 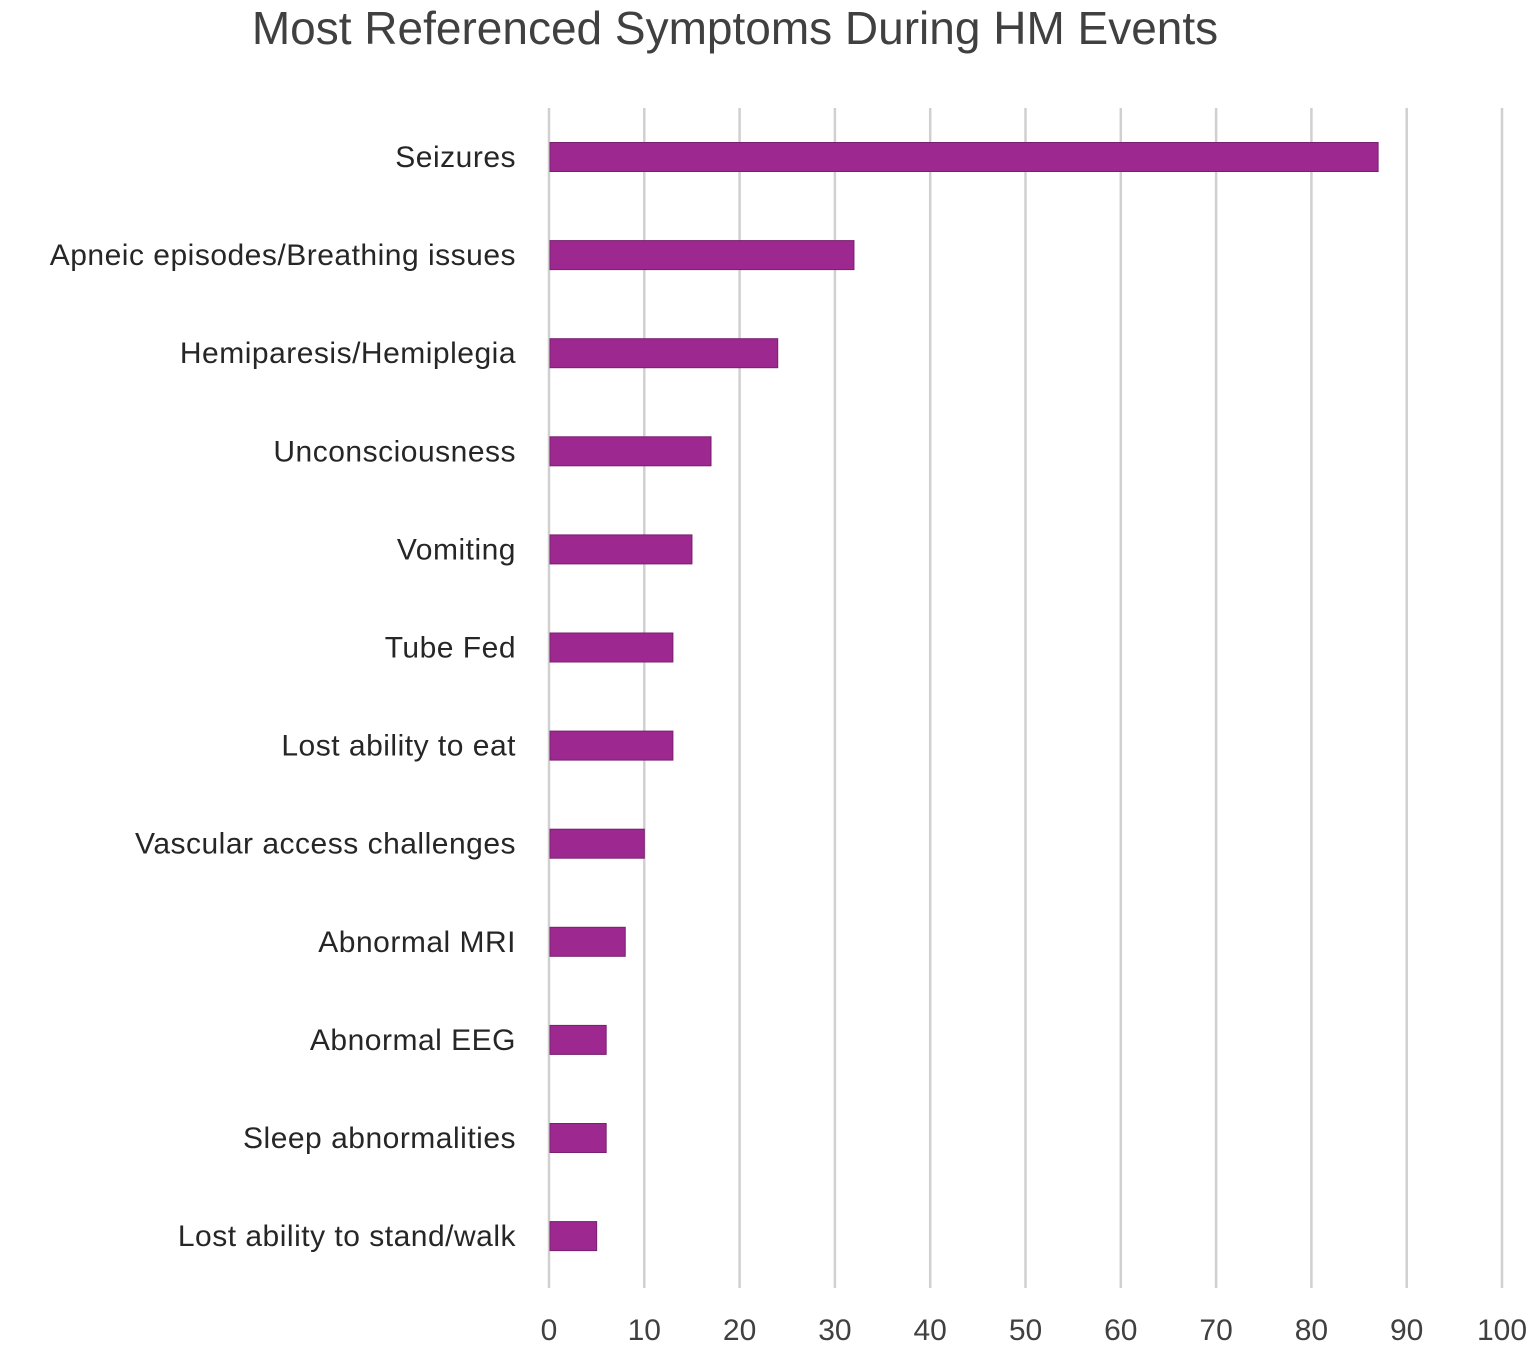 What do you see at coordinates (348, 353) in the screenshot?
I see `category-label-2: Hemiparesis/Hemiplegia` at bounding box center [348, 353].